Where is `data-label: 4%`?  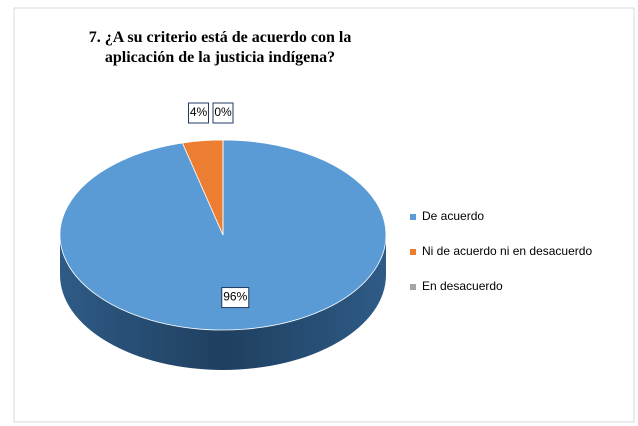 data-label: 4% is located at coordinates (199, 112).